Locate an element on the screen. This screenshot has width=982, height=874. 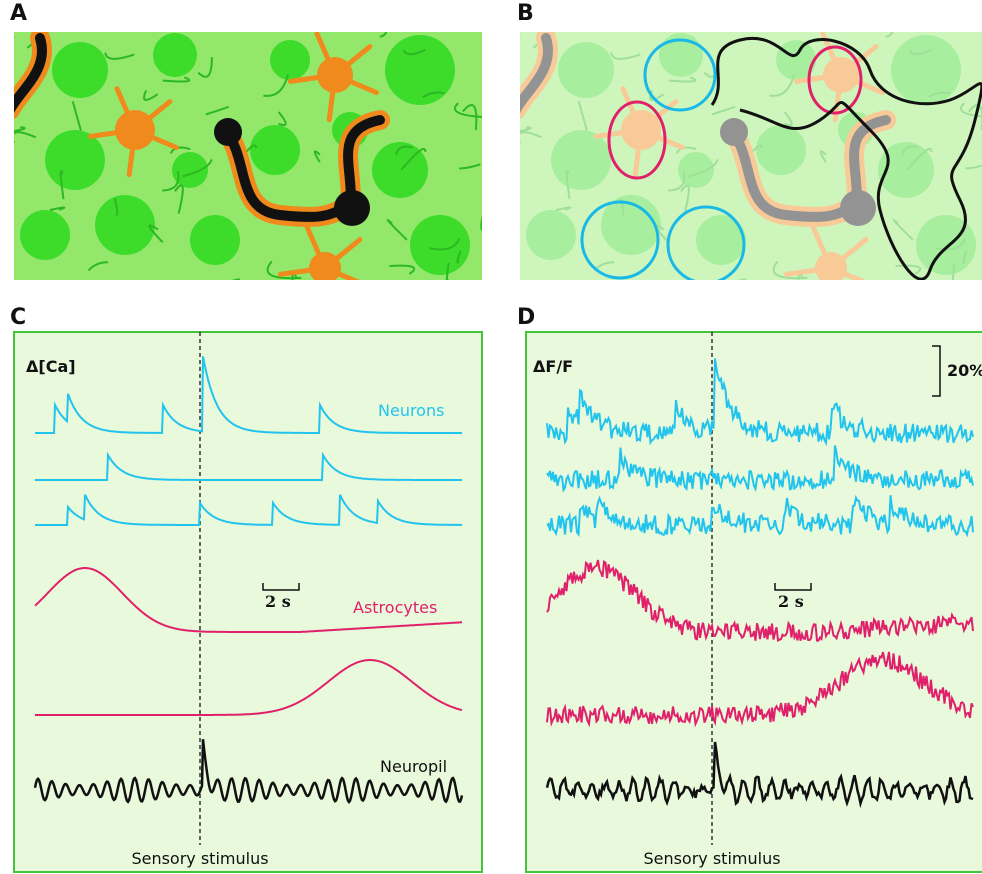
roi-neuropil is located at coordinates (846, 158).